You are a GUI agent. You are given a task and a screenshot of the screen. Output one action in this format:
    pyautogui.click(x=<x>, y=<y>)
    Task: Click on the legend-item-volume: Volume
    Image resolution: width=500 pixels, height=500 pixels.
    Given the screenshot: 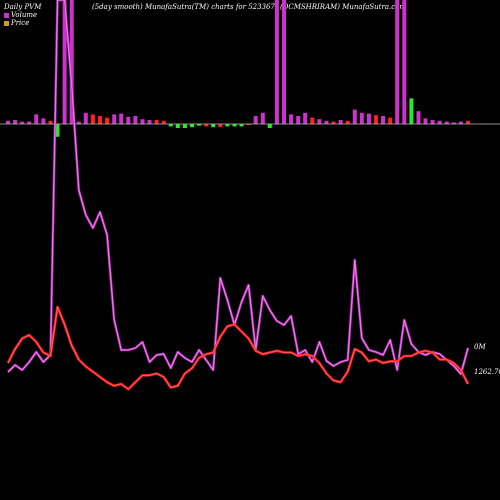 What is the action you would take?
    pyautogui.click(x=20, y=15)
    